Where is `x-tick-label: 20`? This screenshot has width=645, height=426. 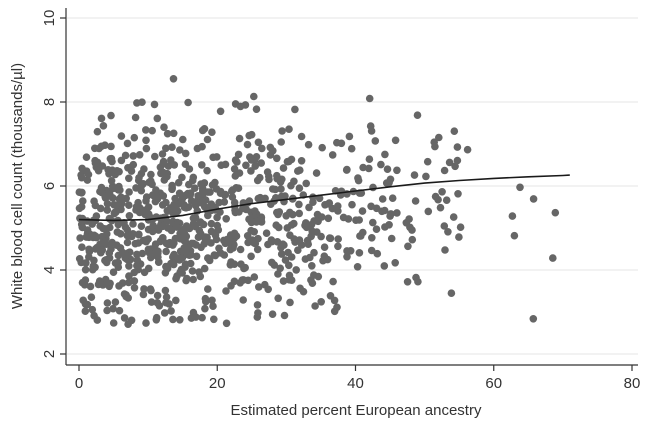
x-tick-label: 20 is located at coordinates (217, 383).